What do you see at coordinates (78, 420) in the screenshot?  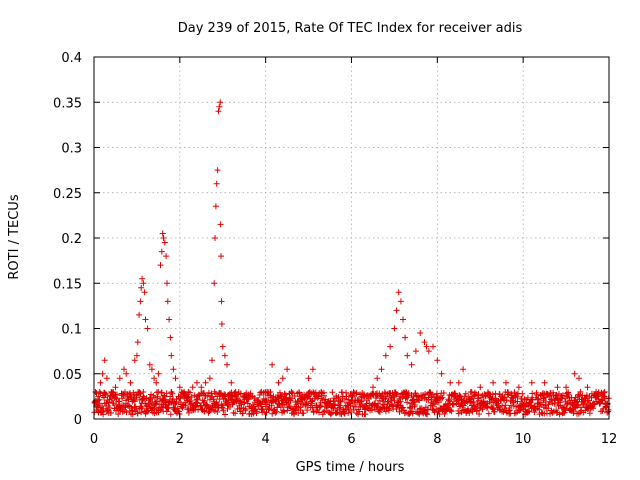 I see `y-tick-label: 0` at bounding box center [78, 420].